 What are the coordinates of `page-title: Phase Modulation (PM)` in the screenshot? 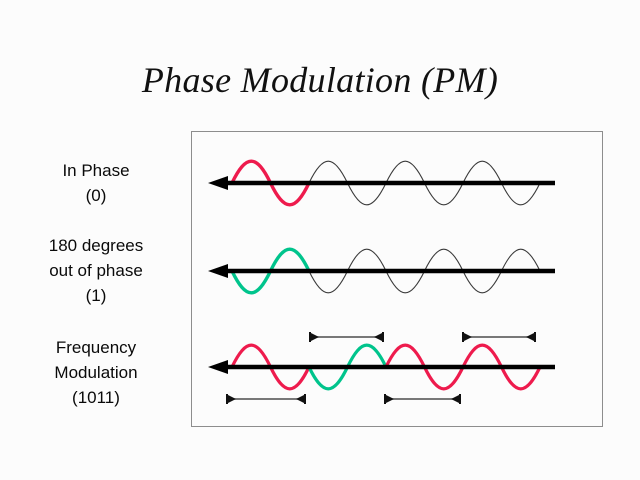 It's located at (320, 80).